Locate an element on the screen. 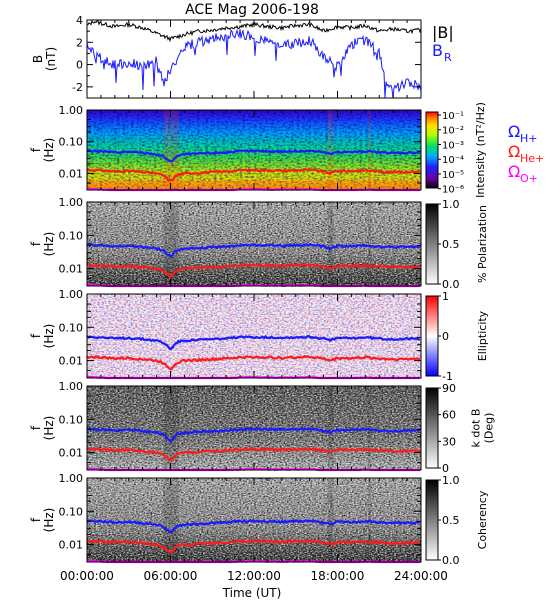 The width and height of the screenshot is (550, 600). legend-omega-subscript: O+ is located at coordinates (529, 178).